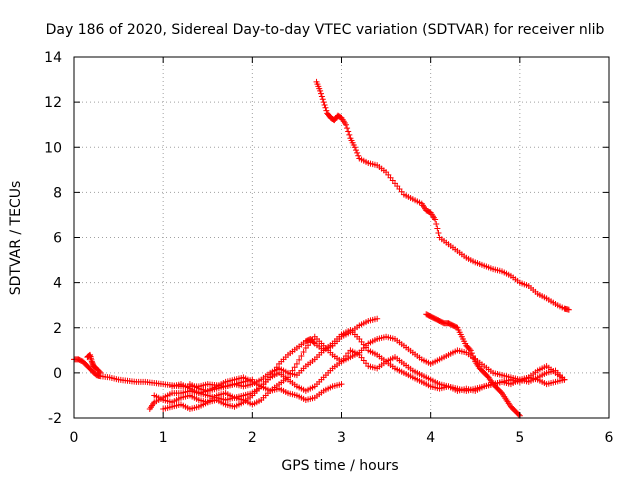 The image size is (640, 480). What do you see at coordinates (74, 438) in the screenshot?
I see `x-tick-label: 0` at bounding box center [74, 438].